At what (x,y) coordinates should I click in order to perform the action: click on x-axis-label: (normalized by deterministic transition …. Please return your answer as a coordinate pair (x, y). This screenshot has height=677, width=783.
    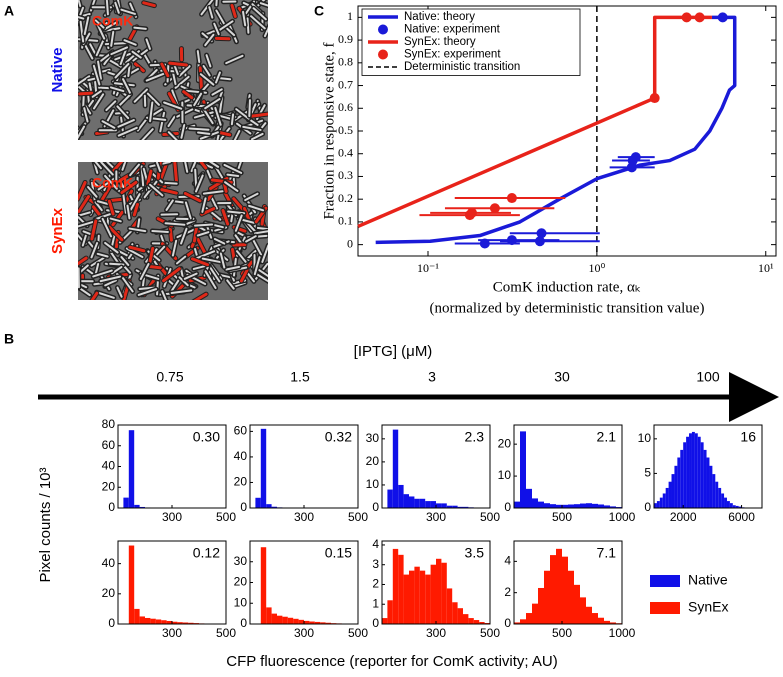
    Looking at the image, I should click on (567, 308).